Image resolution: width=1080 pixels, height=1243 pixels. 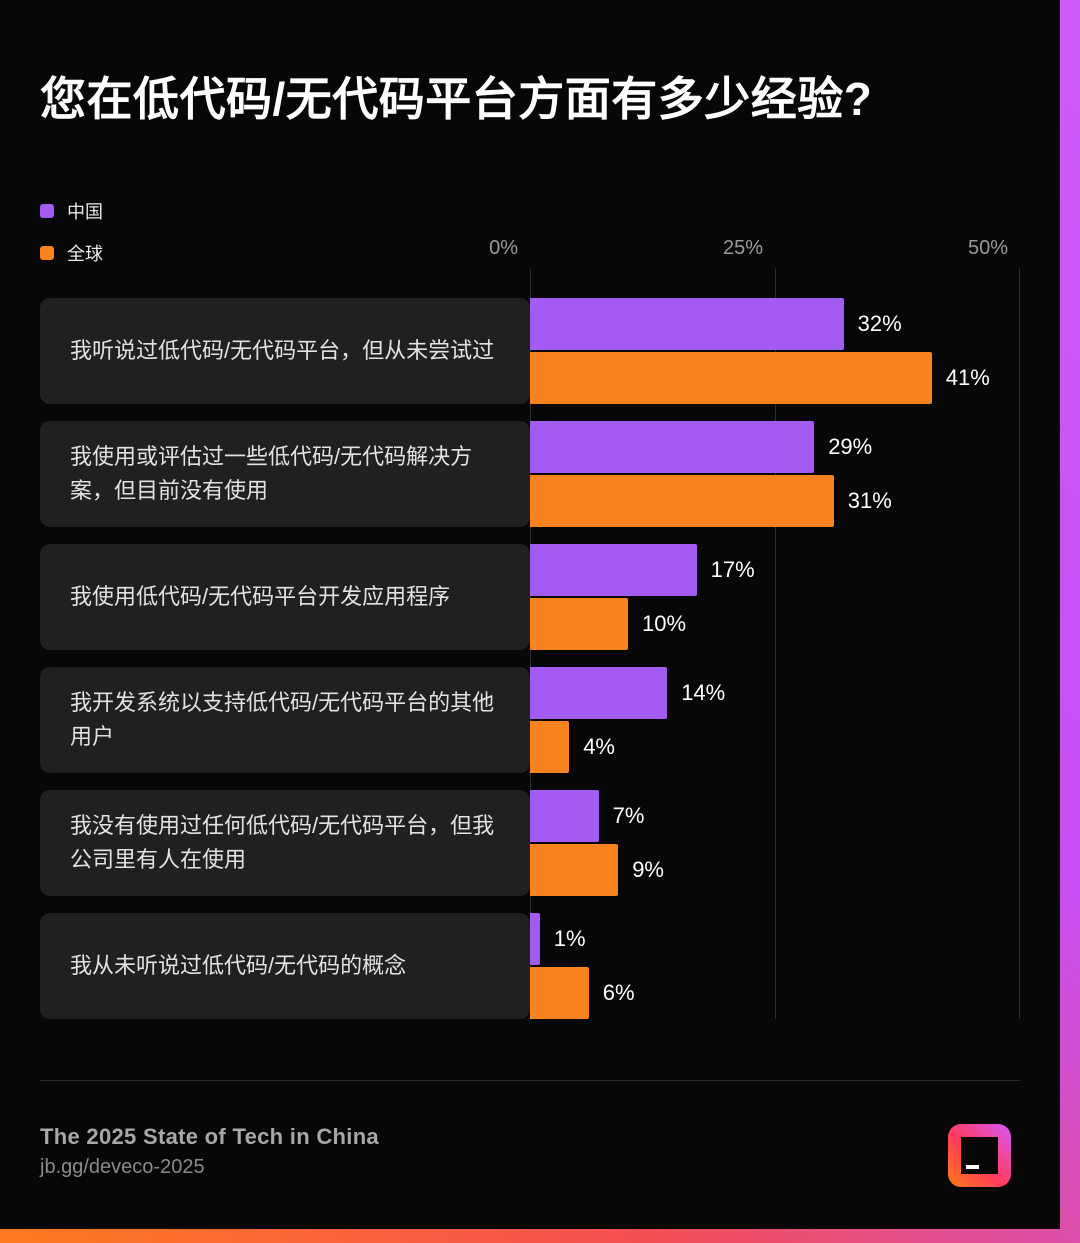 What do you see at coordinates (967, 377) in the screenshot?
I see `bar-value-label: 41%` at bounding box center [967, 377].